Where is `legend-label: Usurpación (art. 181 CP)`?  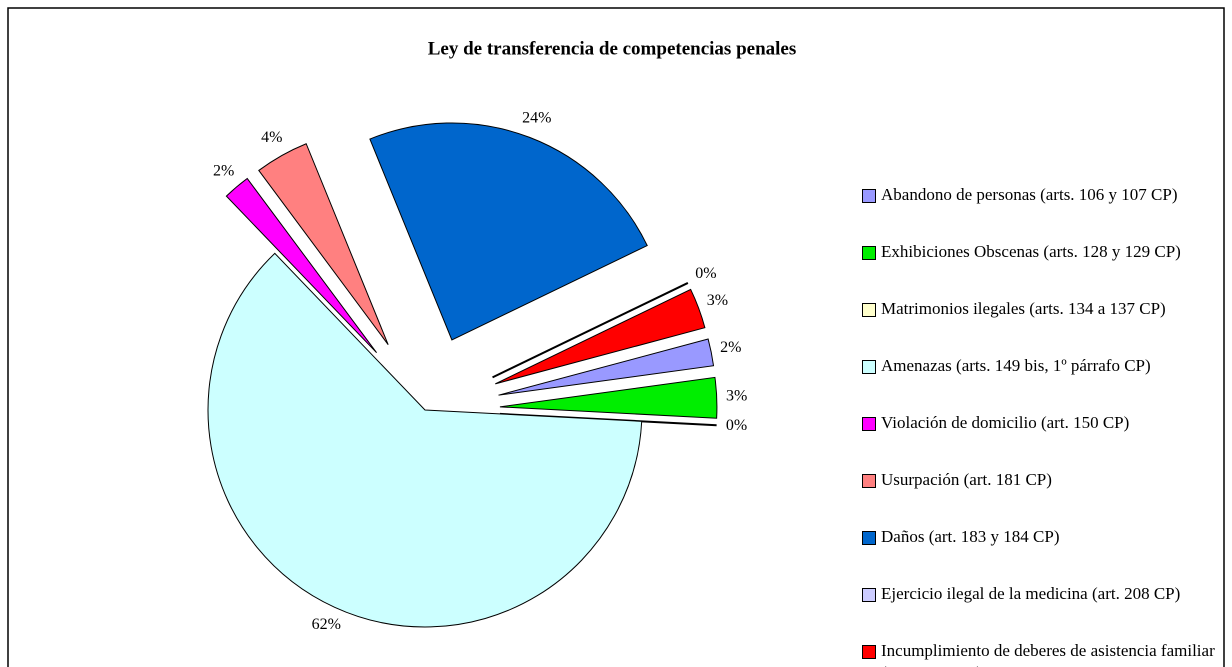 legend-label: Usurpación (art. 181 CP) is located at coordinates (966, 479).